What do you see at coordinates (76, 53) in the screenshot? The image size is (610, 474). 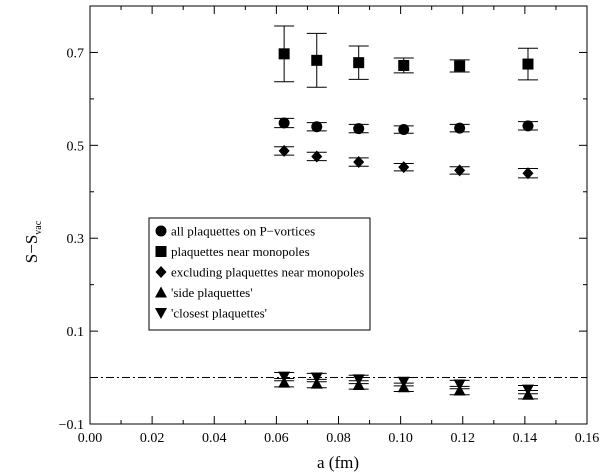 I see `y-tick-label: 0.7` at bounding box center [76, 53].